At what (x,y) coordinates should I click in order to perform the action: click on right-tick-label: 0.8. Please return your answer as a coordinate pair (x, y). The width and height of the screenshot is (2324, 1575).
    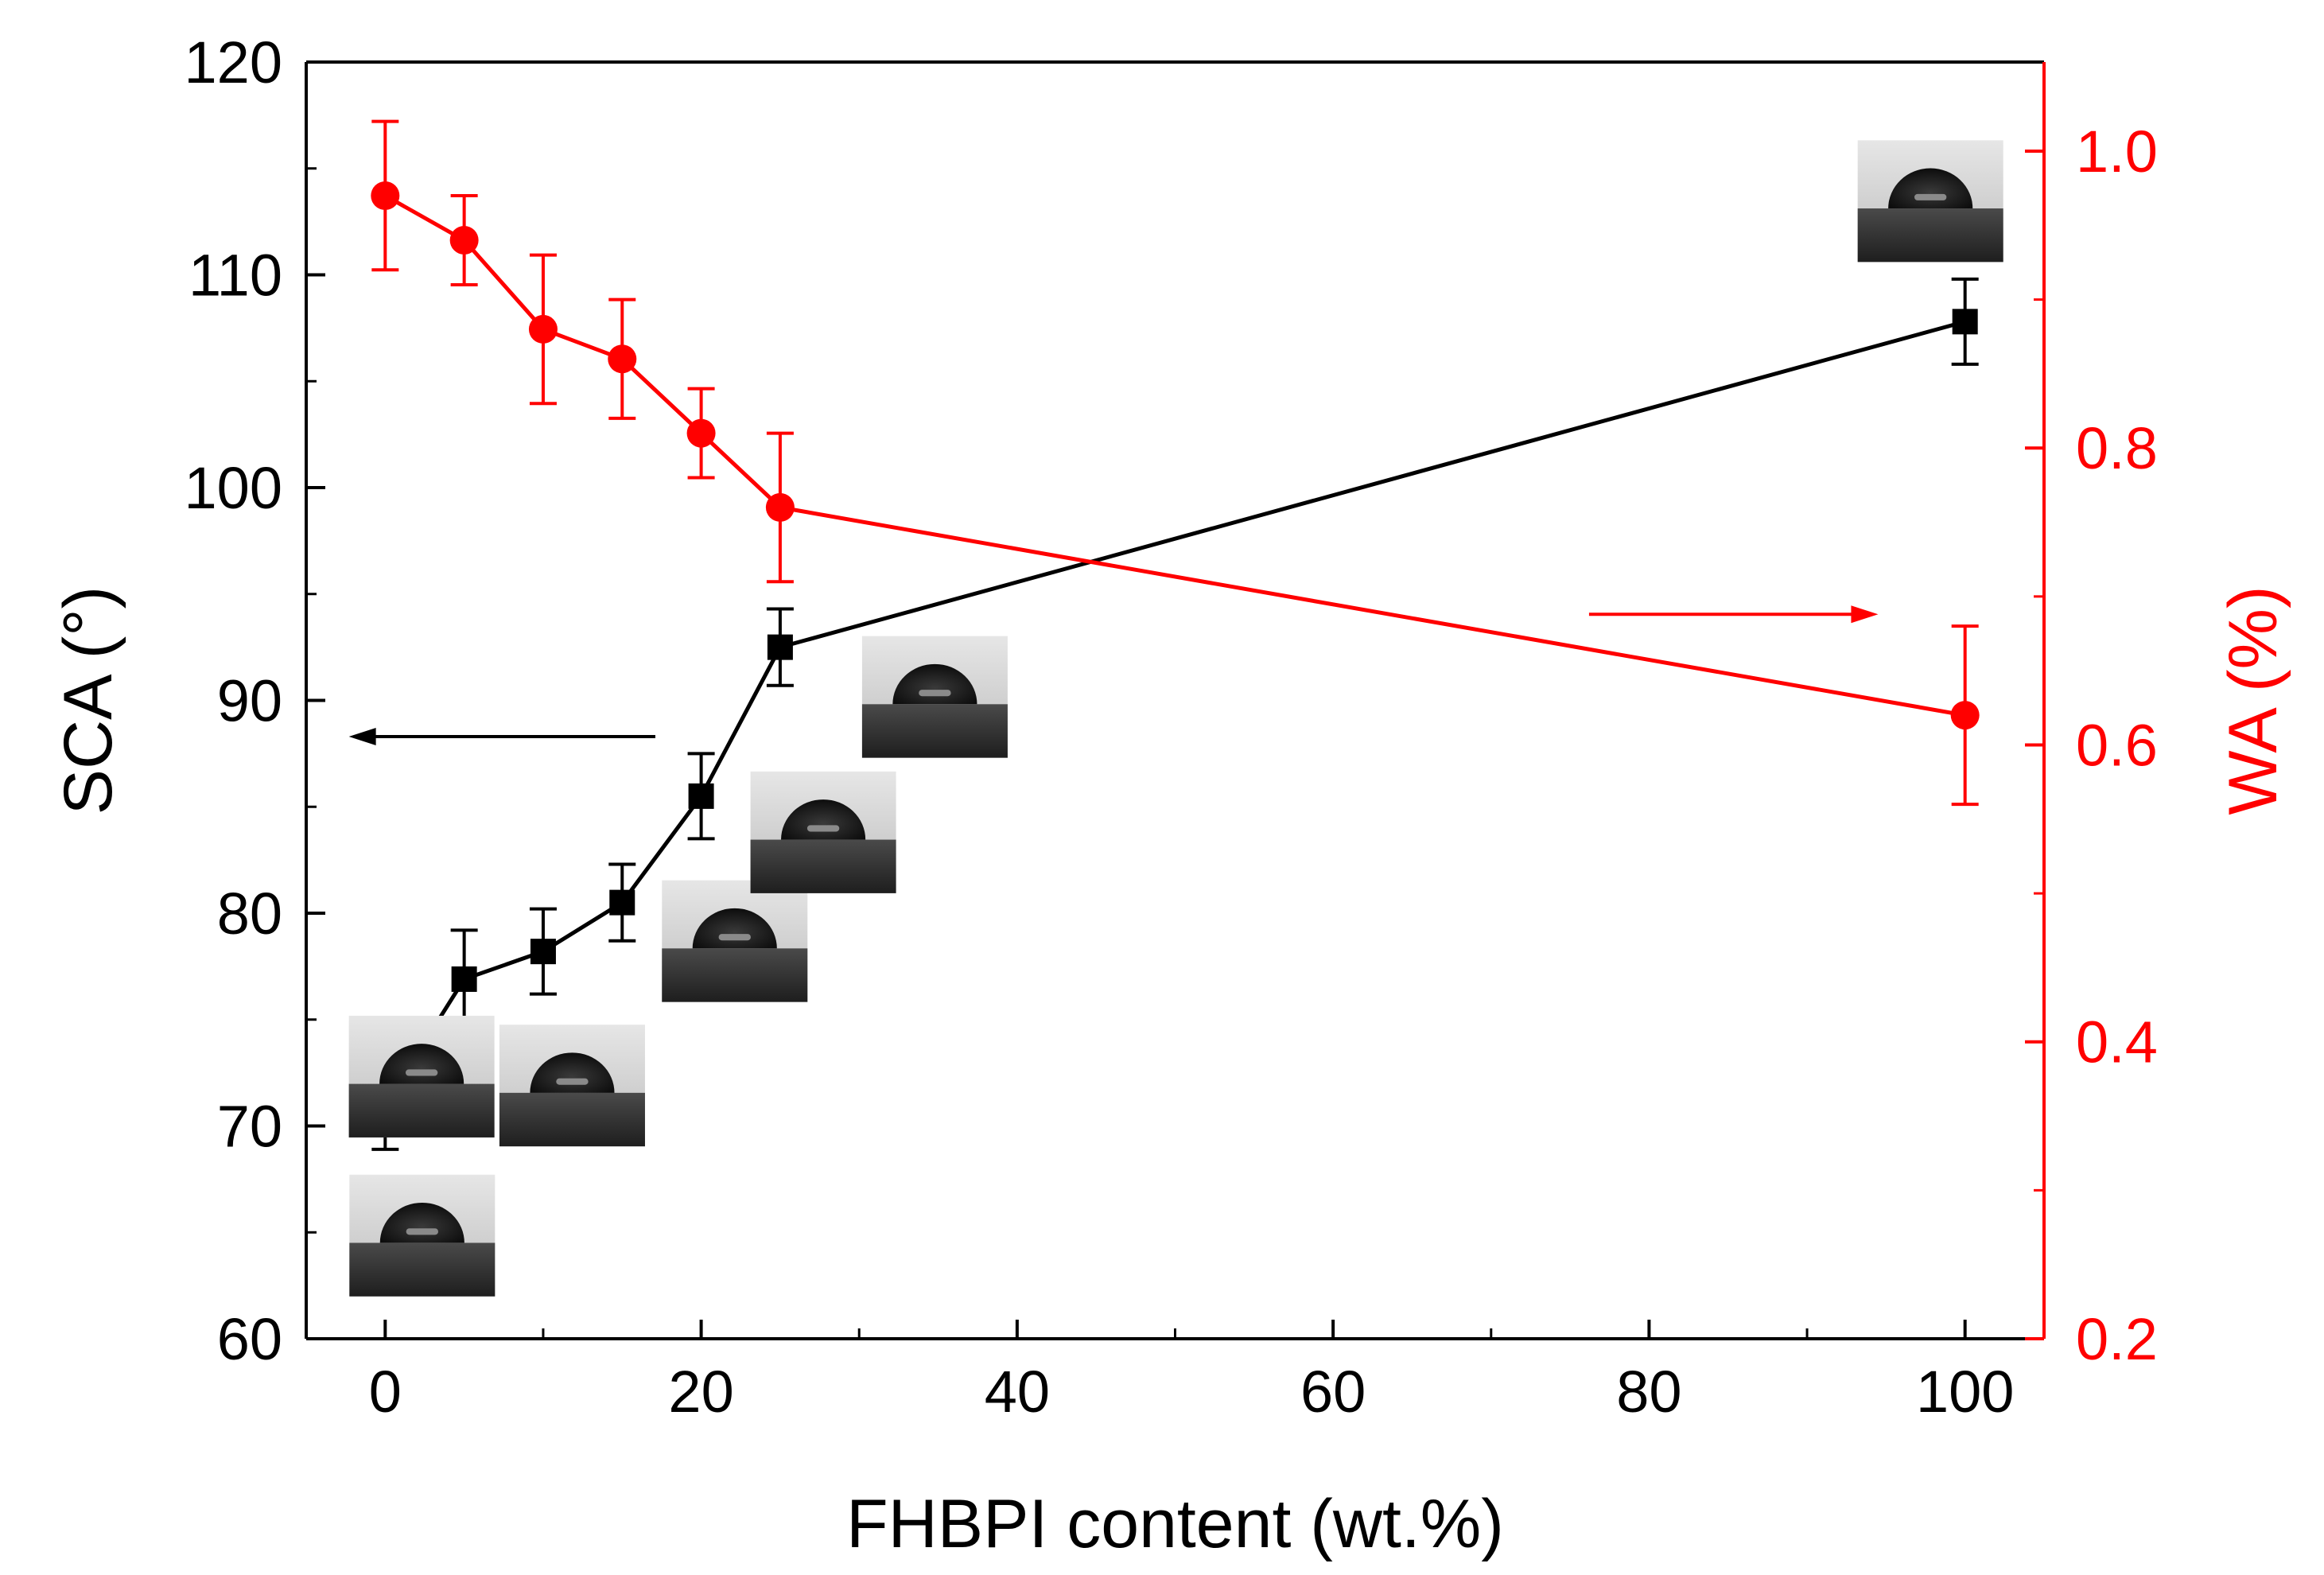
    Looking at the image, I should click on (2117, 448).